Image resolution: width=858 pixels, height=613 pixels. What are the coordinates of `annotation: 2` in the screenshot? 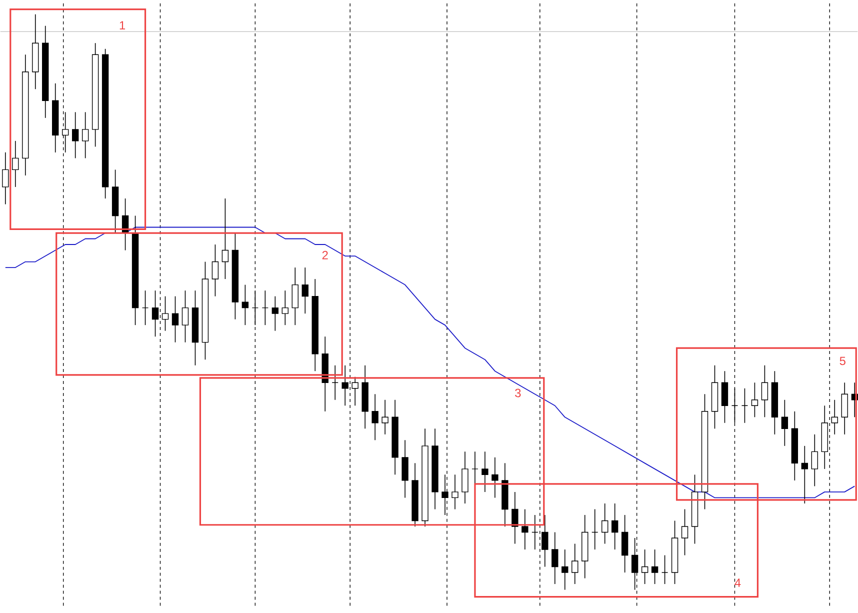 It's located at (325, 255).